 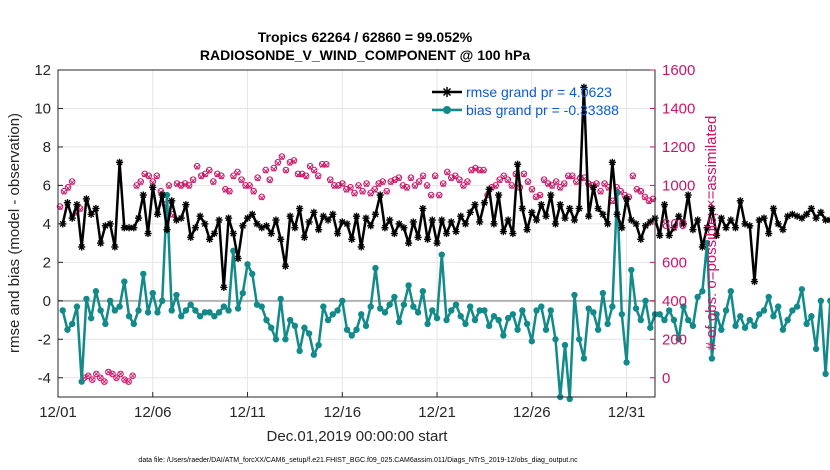 What do you see at coordinates (153, 412) in the screenshot?
I see `x-tick-label: 12/06` at bounding box center [153, 412].